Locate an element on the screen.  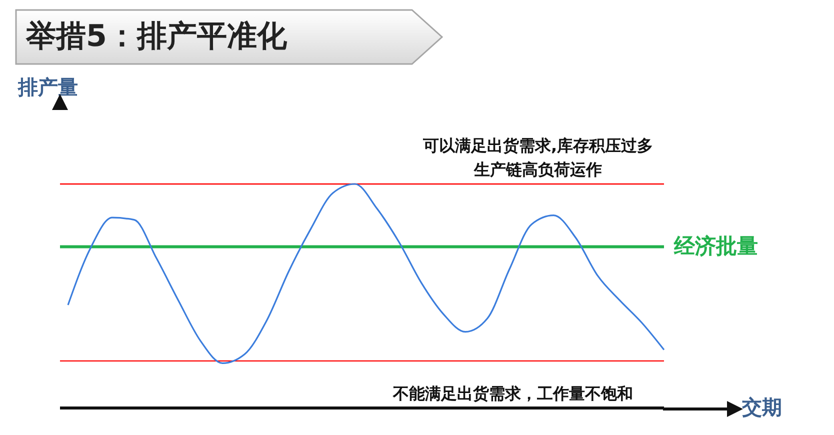
chart-title: 举措5：排产平准化 is located at coordinates (156, 37).